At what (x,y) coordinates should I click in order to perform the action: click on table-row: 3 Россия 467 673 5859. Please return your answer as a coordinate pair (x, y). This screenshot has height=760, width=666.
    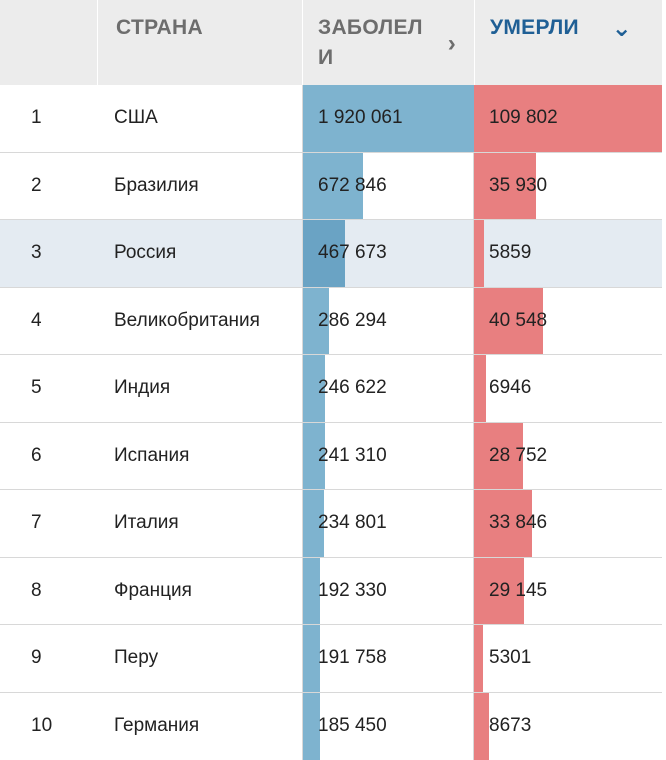
    Looking at the image, I should click on (331, 254).